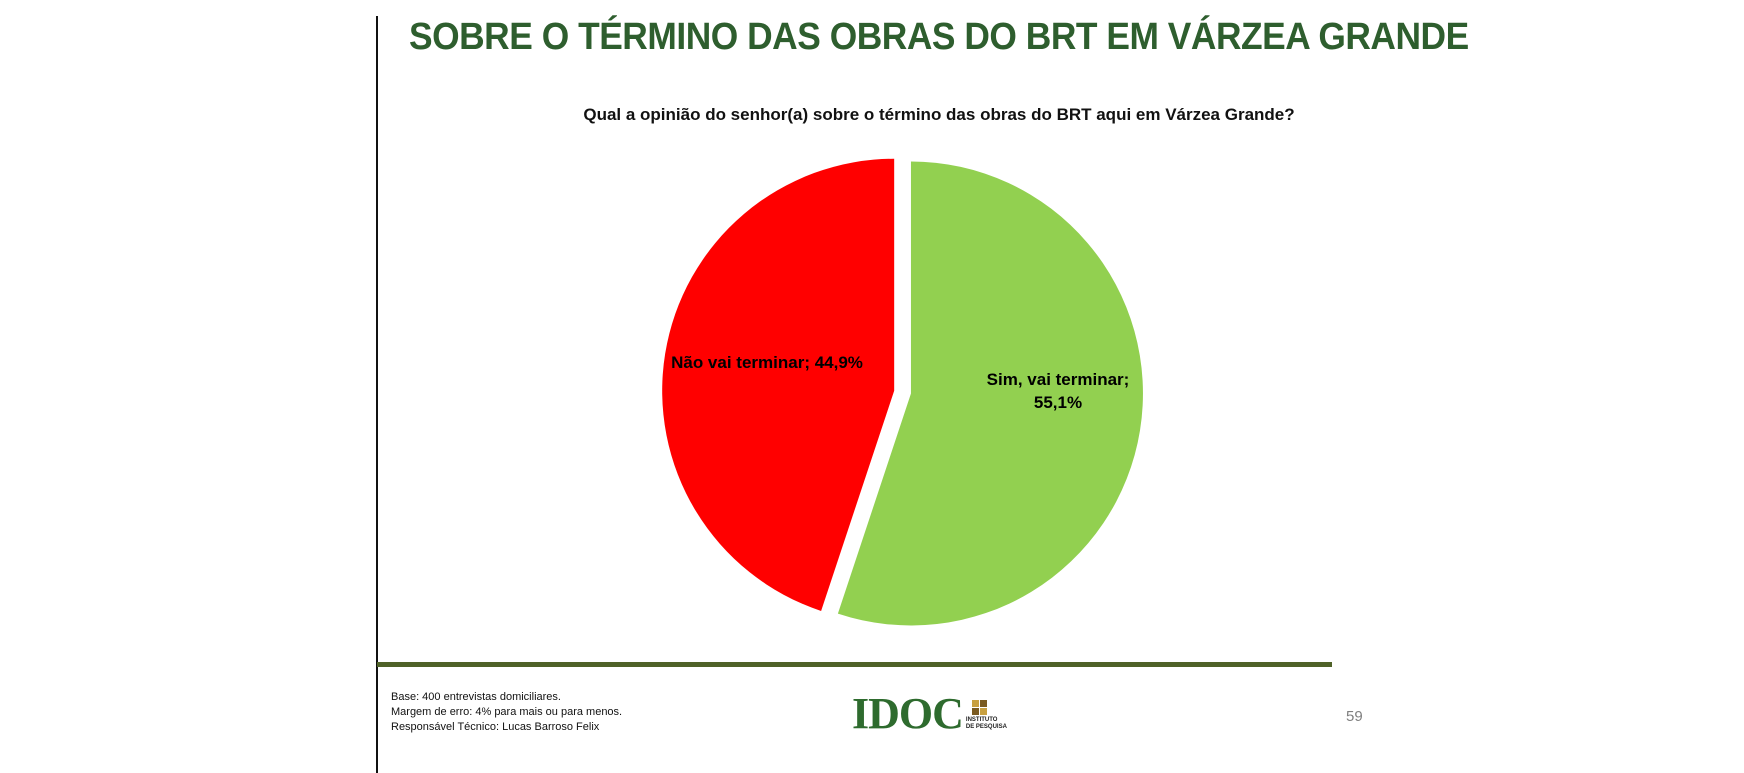 Image resolution: width=1744 pixels, height=773 pixels. I want to click on slice-data-label: Sim, vai terminar; 55,1%, so click(1058, 391).